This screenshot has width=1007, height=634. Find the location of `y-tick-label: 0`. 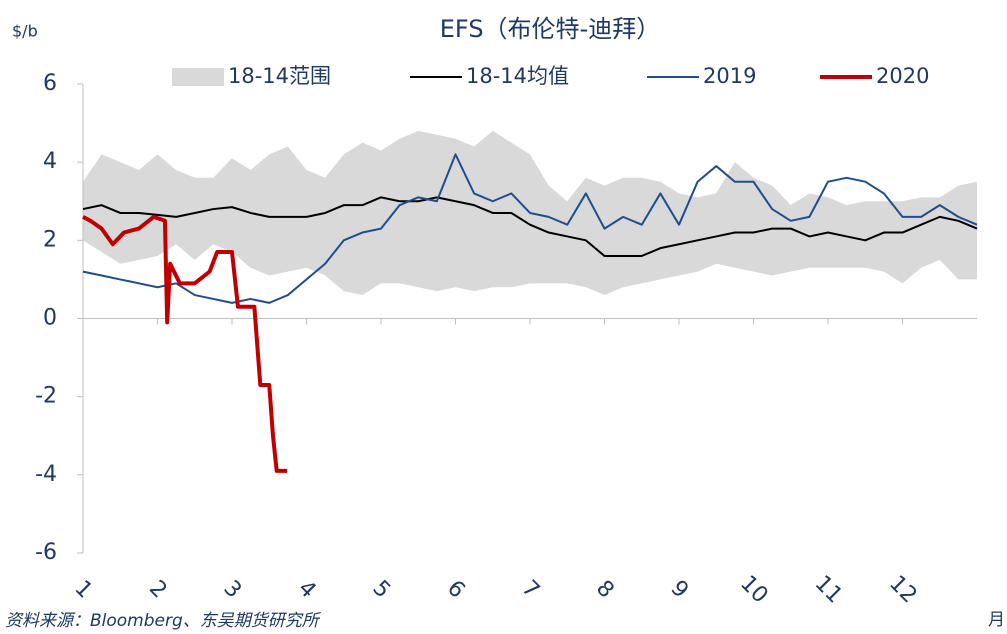

y-tick-label: 0 is located at coordinates (50, 318).